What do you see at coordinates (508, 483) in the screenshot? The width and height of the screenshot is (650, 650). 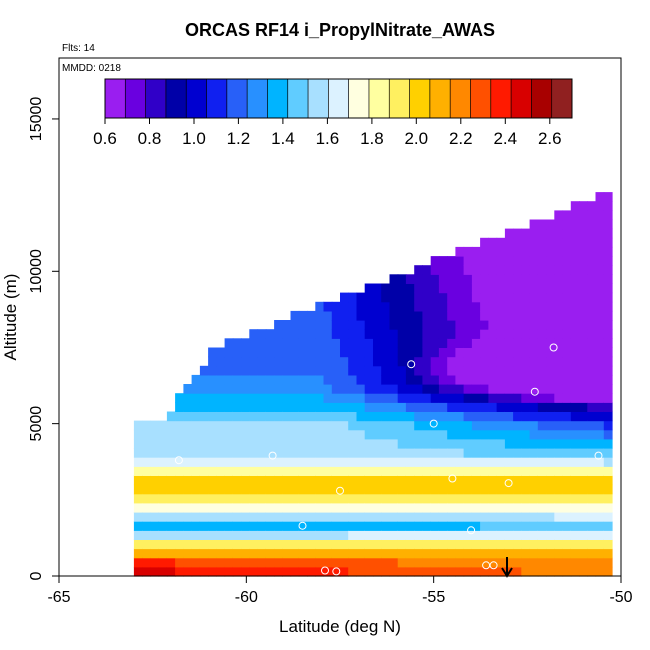 I see `sample-marker` at bounding box center [508, 483].